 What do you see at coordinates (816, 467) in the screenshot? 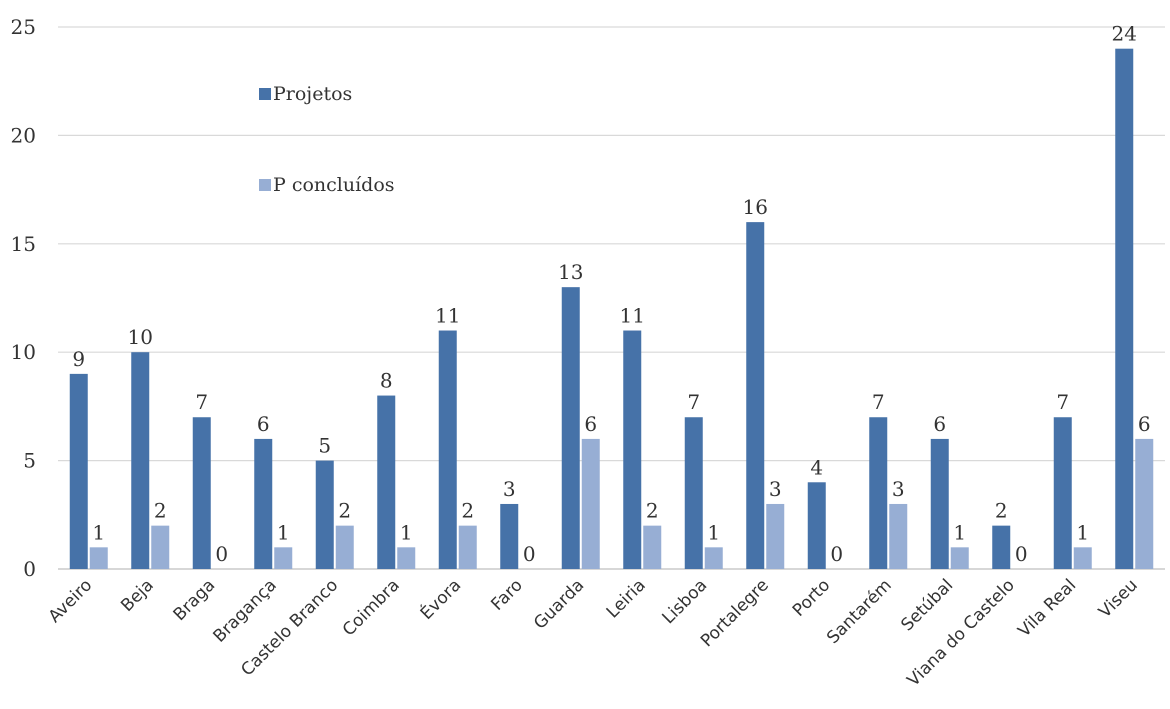
I see `data-label: 4` at bounding box center [816, 467].